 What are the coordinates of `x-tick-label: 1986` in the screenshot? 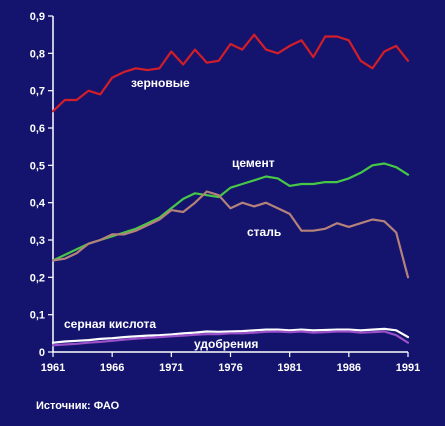 It's located at (349, 368).